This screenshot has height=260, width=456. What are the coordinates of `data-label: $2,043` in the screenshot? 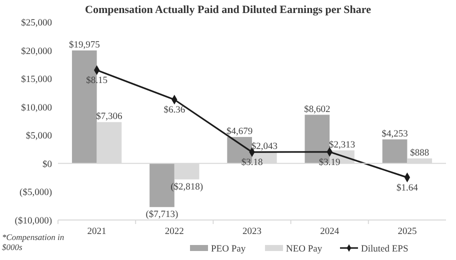 It's located at (264, 147).